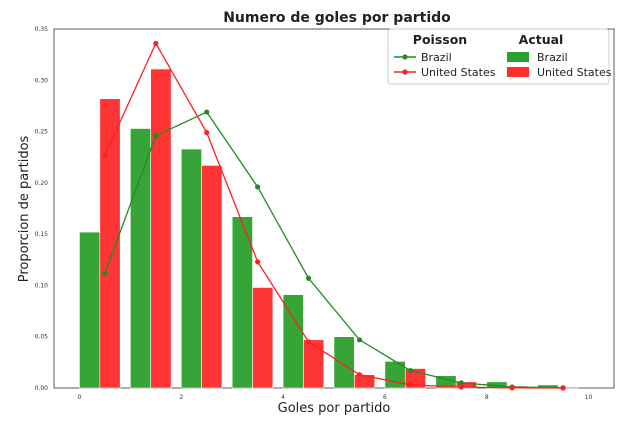  I want to click on y-tick-label-0.15: 0.15, so click(42, 234).